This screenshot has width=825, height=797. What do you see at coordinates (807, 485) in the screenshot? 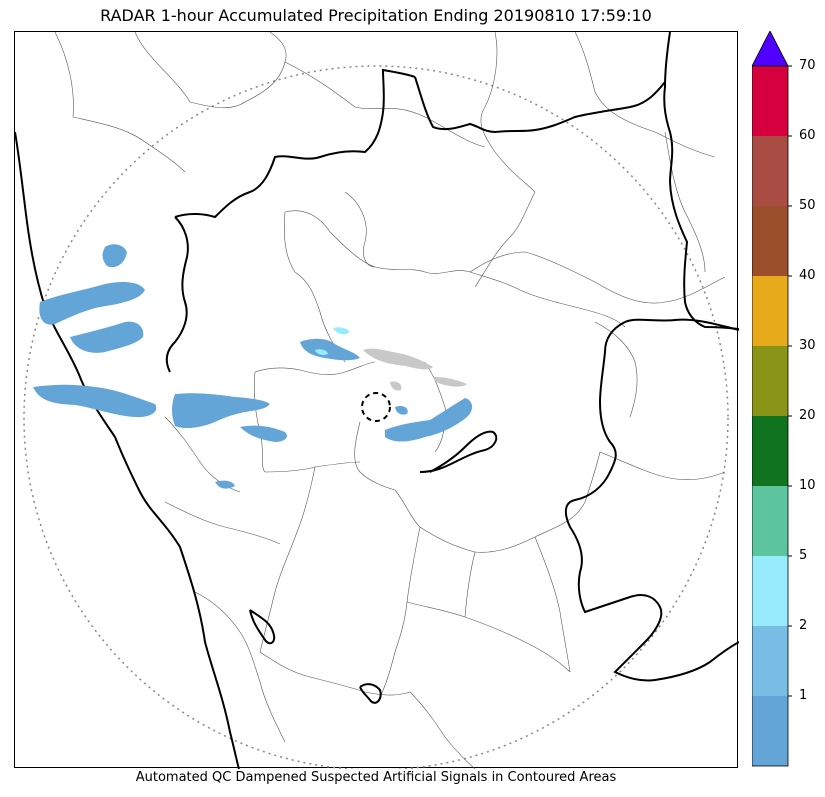
I see `colorbar-tick-label: 10` at bounding box center [807, 485].